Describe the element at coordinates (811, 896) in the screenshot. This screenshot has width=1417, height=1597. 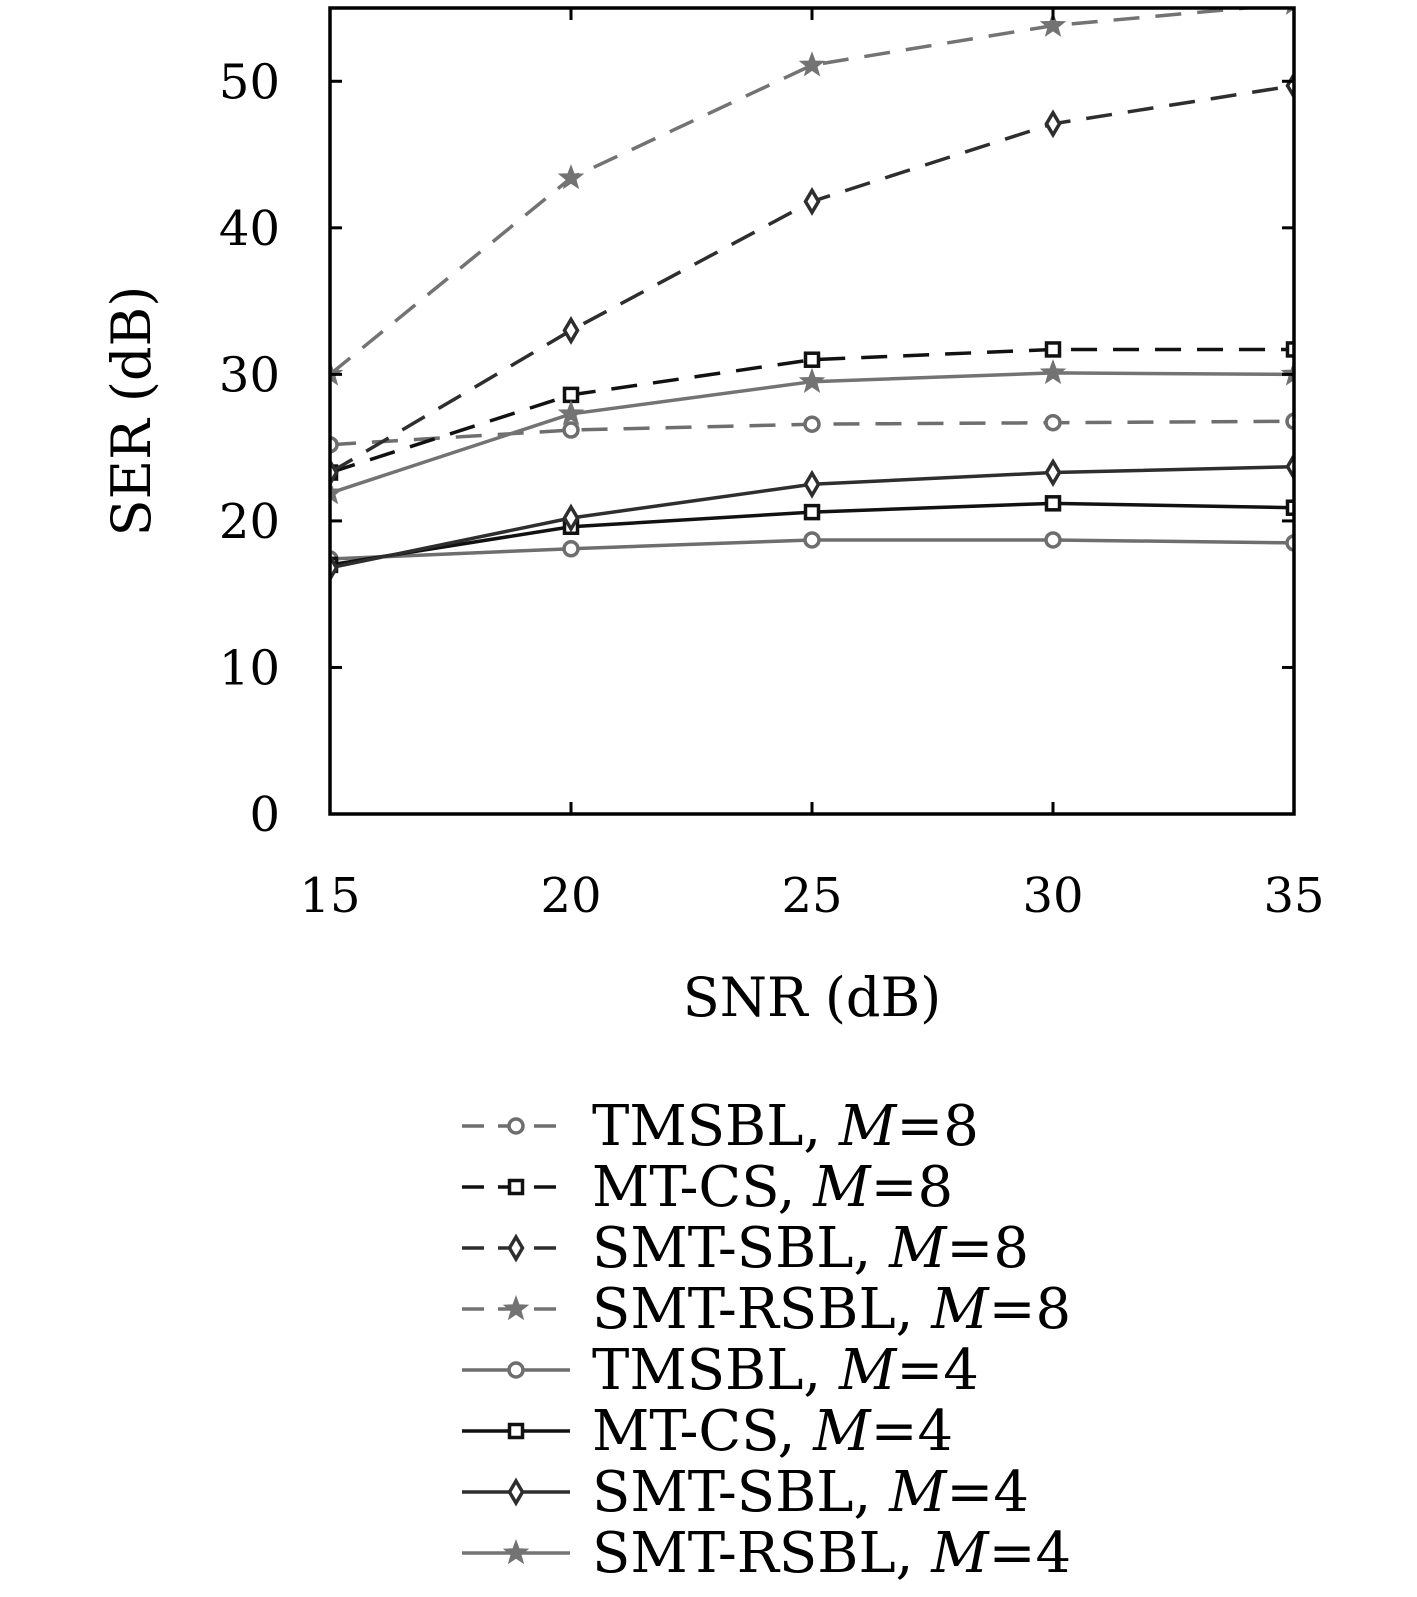
I see `x-tick-label-2: 25` at that location.